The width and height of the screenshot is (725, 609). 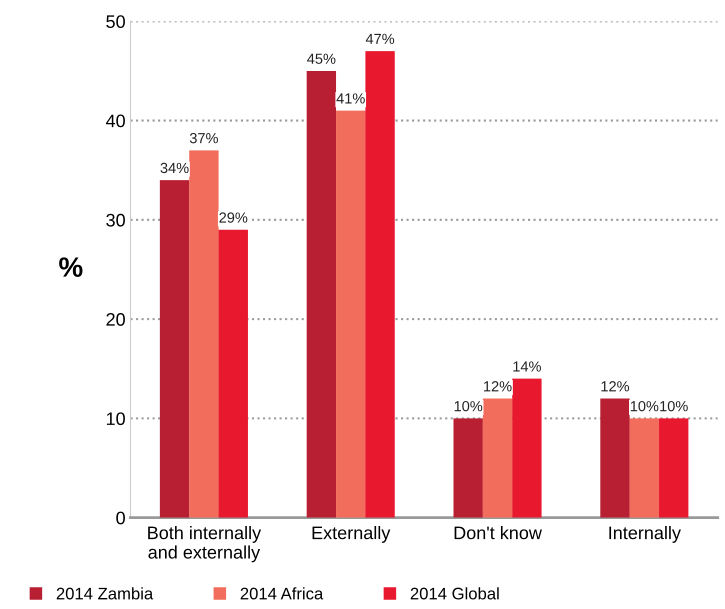 I want to click on data-label: 29%, so click(x=233, y=217).